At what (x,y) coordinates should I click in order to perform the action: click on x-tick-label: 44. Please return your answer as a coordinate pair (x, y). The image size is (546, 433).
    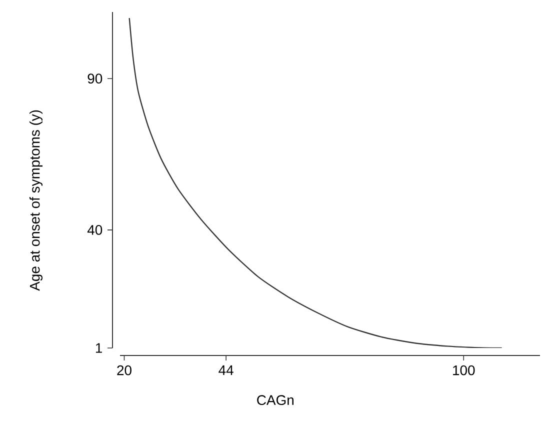
    Looking at the image, I should click on (226, 370).